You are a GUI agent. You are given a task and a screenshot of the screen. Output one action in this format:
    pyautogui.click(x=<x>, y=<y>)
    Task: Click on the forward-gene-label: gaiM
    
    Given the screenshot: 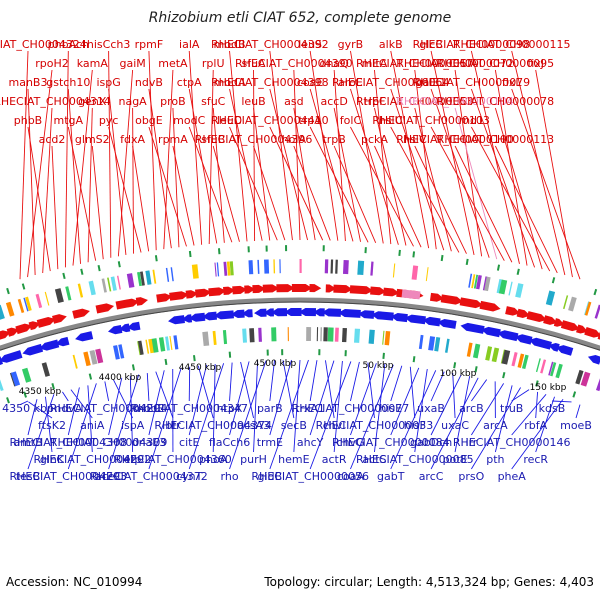 What is the action you would take?
    pyautogui.click(x=132, y=63)
    